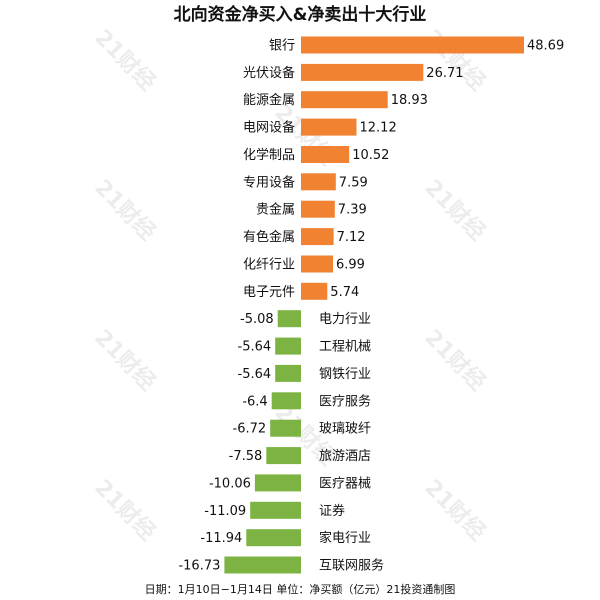 The height and width of the screenshot is (600, 600). I want to click on watermark-2: 21财经, so click(124, 209).